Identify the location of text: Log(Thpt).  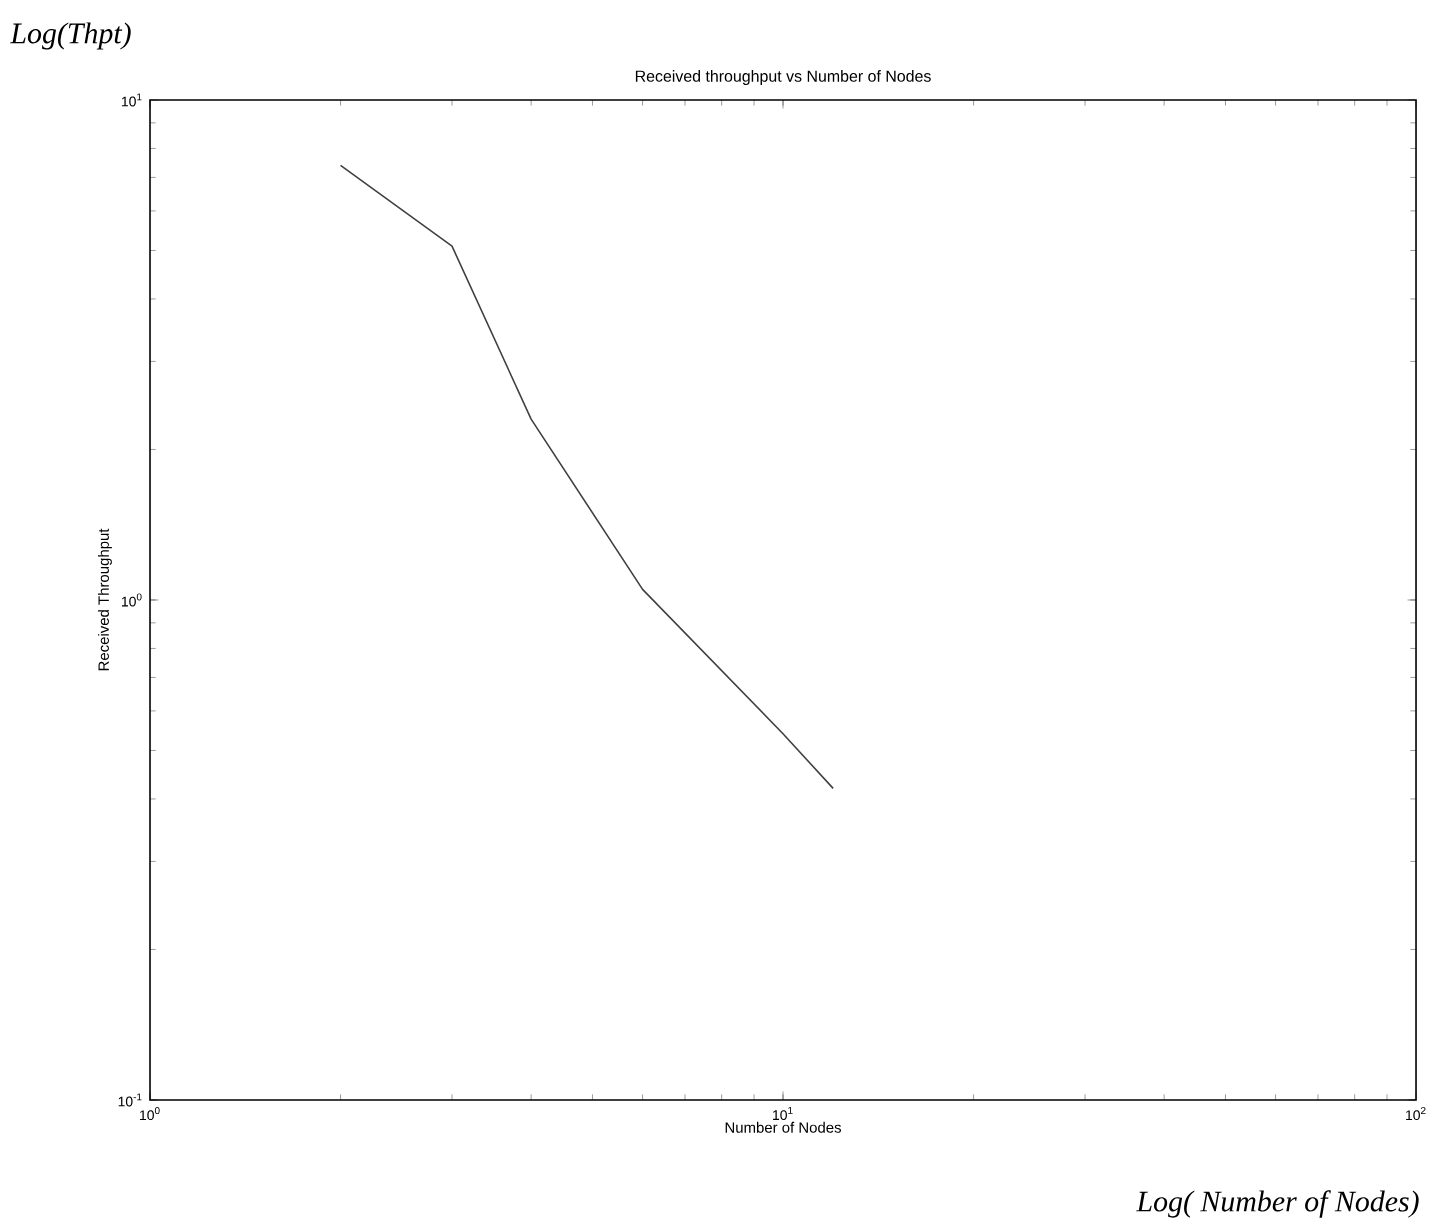
(70, 36).